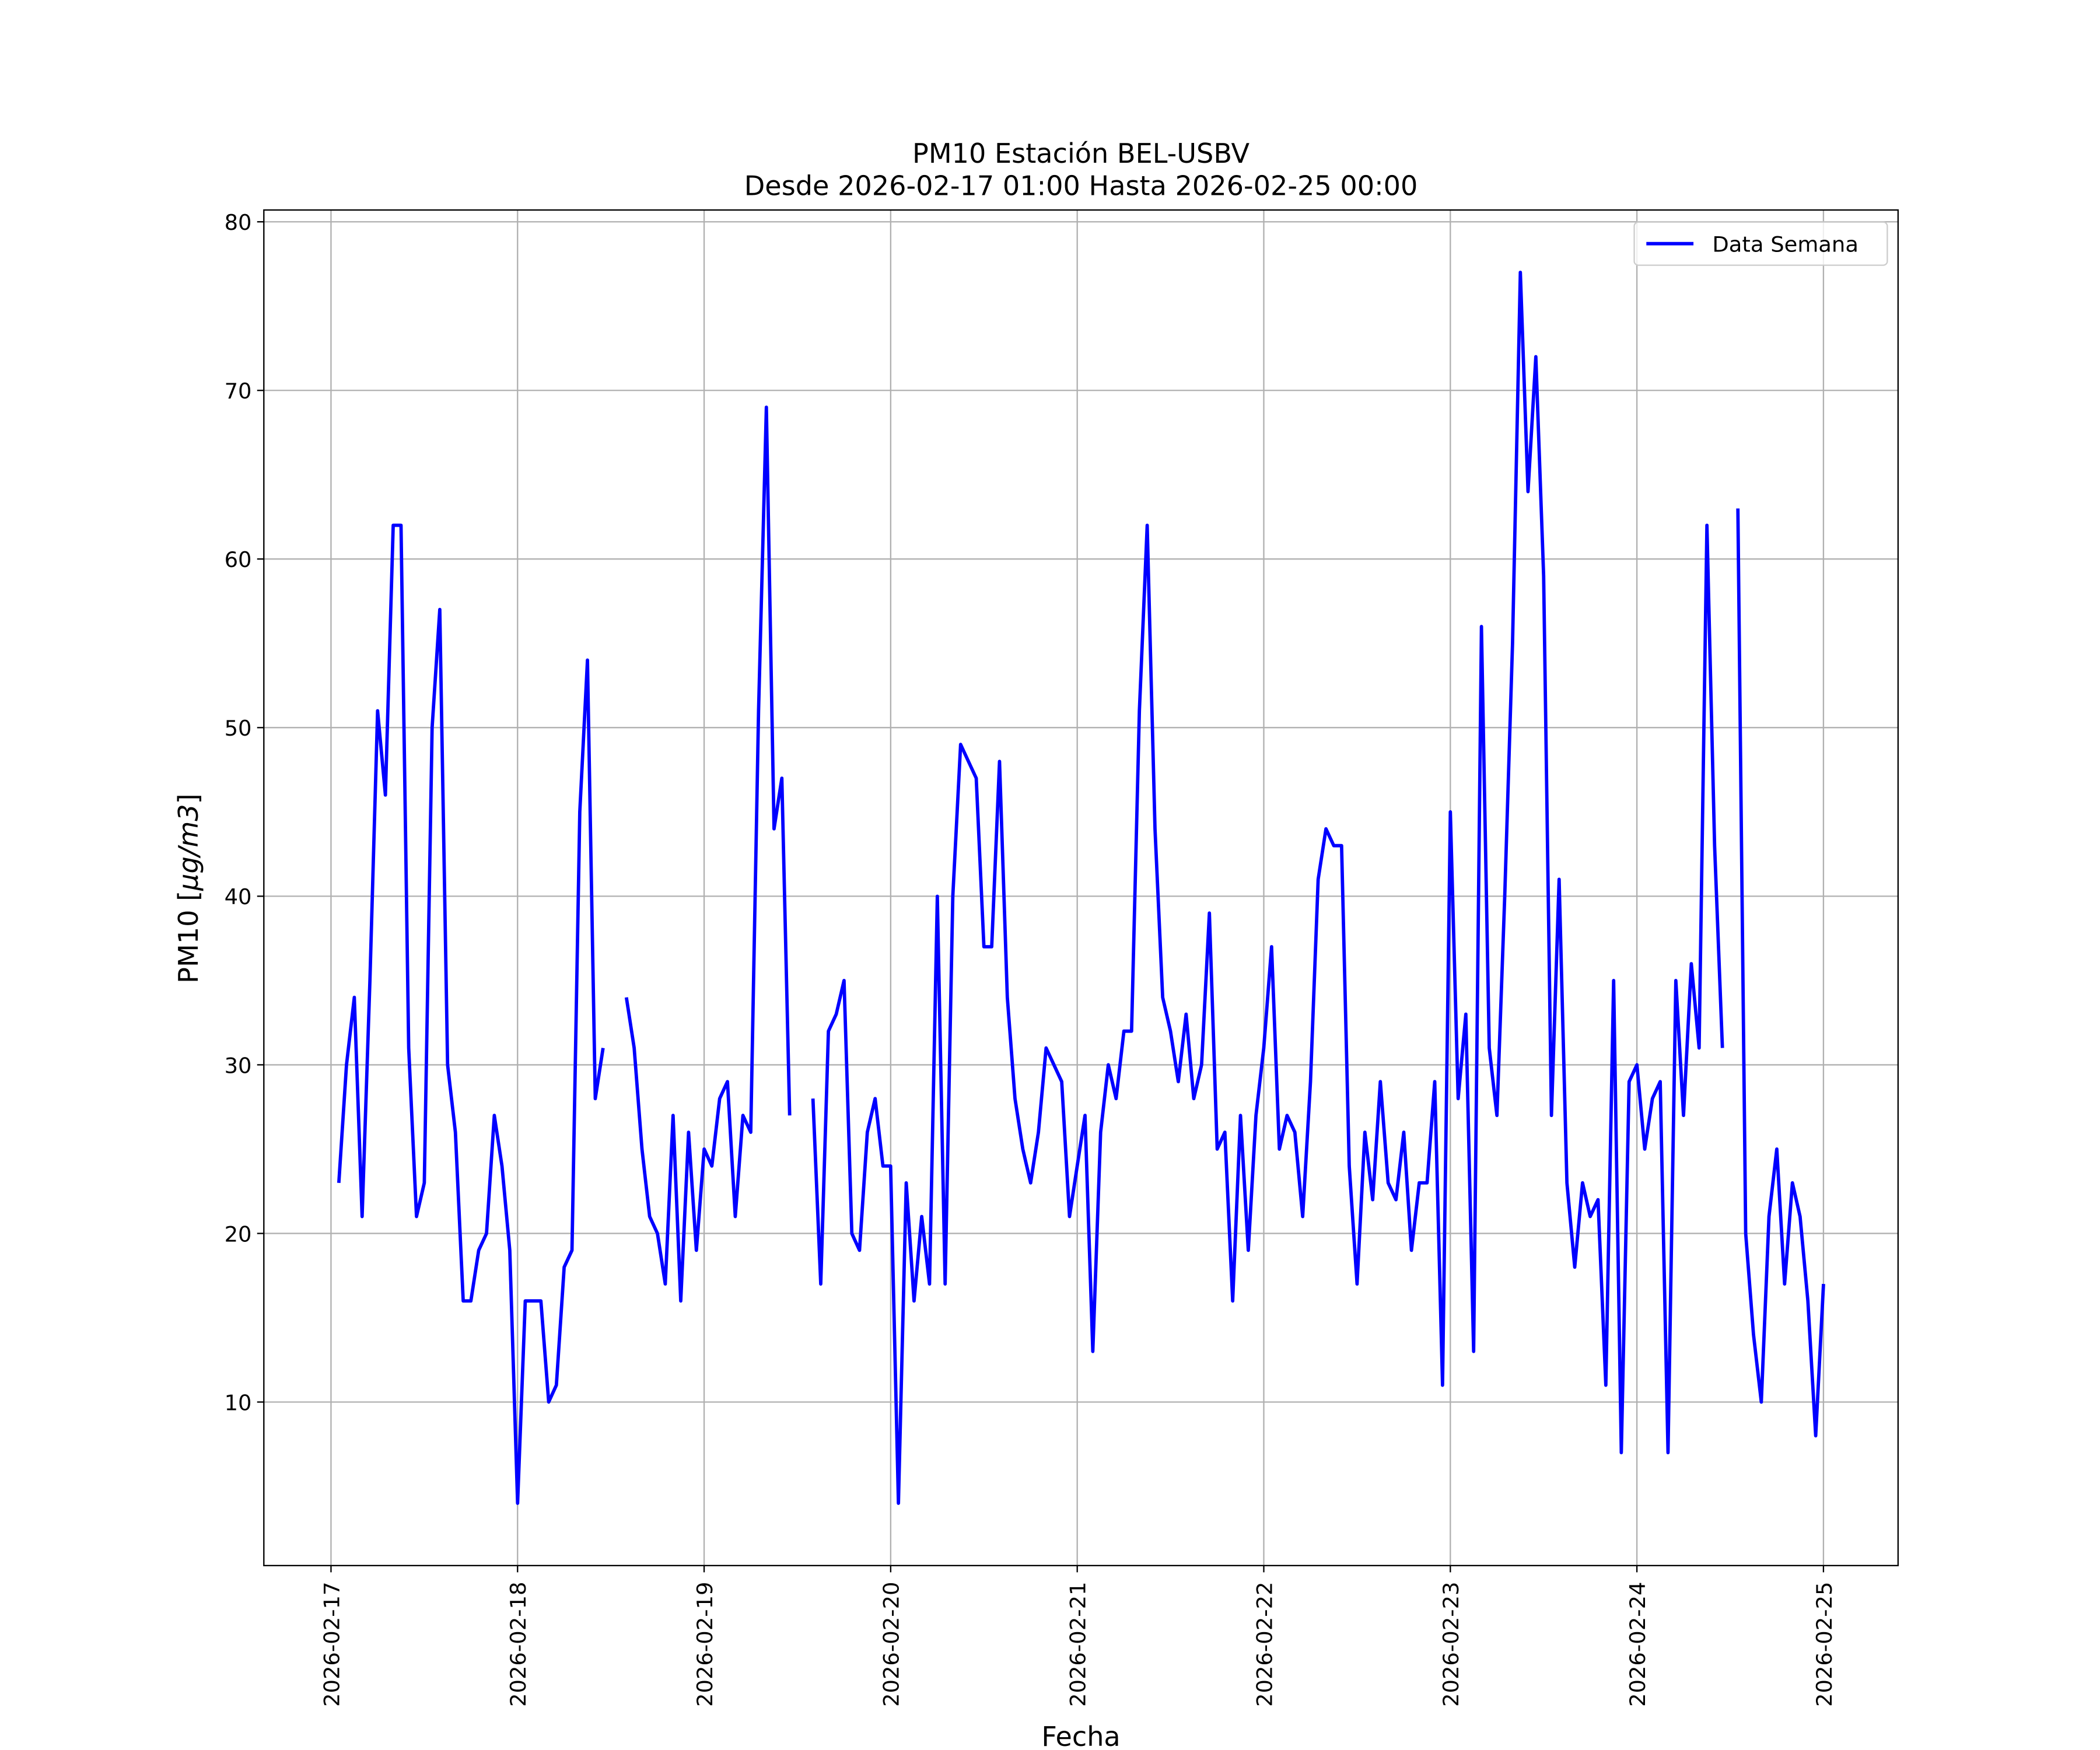 Image resolution: width=2100 pixels, height=1750 pixels. I want to click on x-tick-label: 2026-02-25, so click(1824, 1644).